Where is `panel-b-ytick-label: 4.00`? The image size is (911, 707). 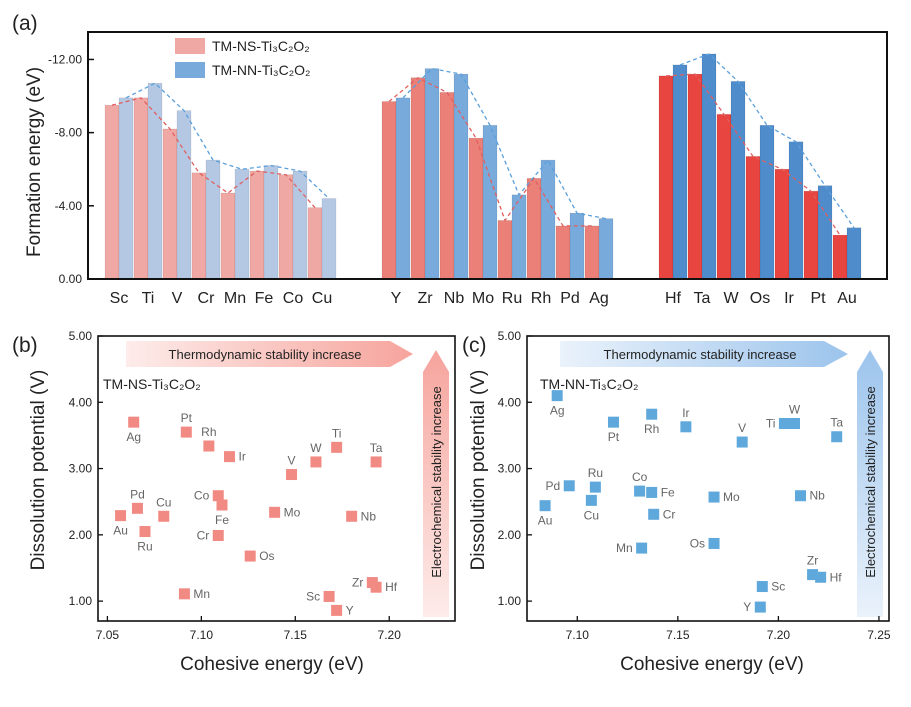 panel-b-ytick-label: 4.00 is located at coordinates (81, 402).